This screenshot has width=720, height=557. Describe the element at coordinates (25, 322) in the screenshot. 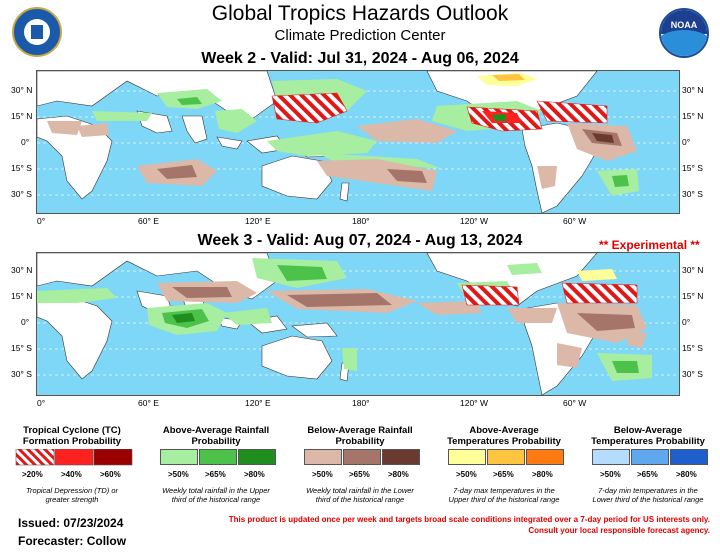

I see `week3-lat-left-2: 0°` at that location.